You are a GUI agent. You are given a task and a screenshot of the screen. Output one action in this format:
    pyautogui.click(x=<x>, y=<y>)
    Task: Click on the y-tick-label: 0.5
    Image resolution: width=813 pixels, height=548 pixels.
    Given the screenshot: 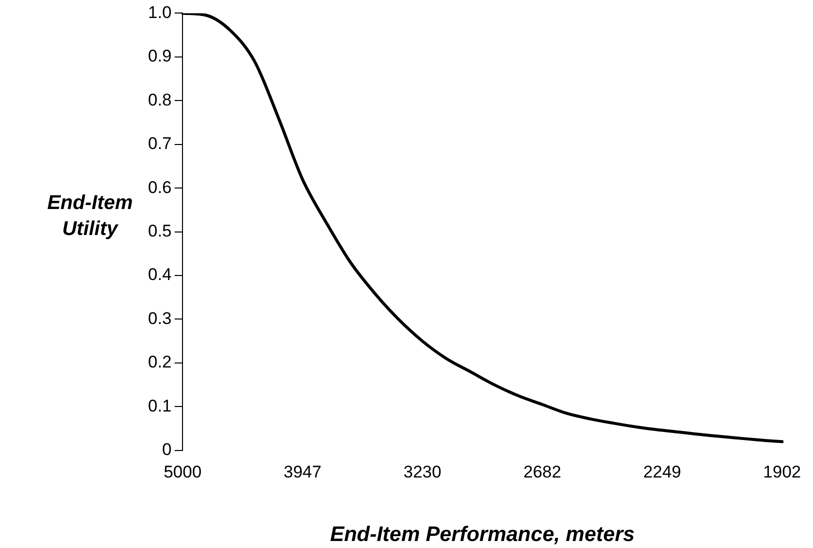 What is the action you would take?
    pyautogui.click(x=160, y=230)
    